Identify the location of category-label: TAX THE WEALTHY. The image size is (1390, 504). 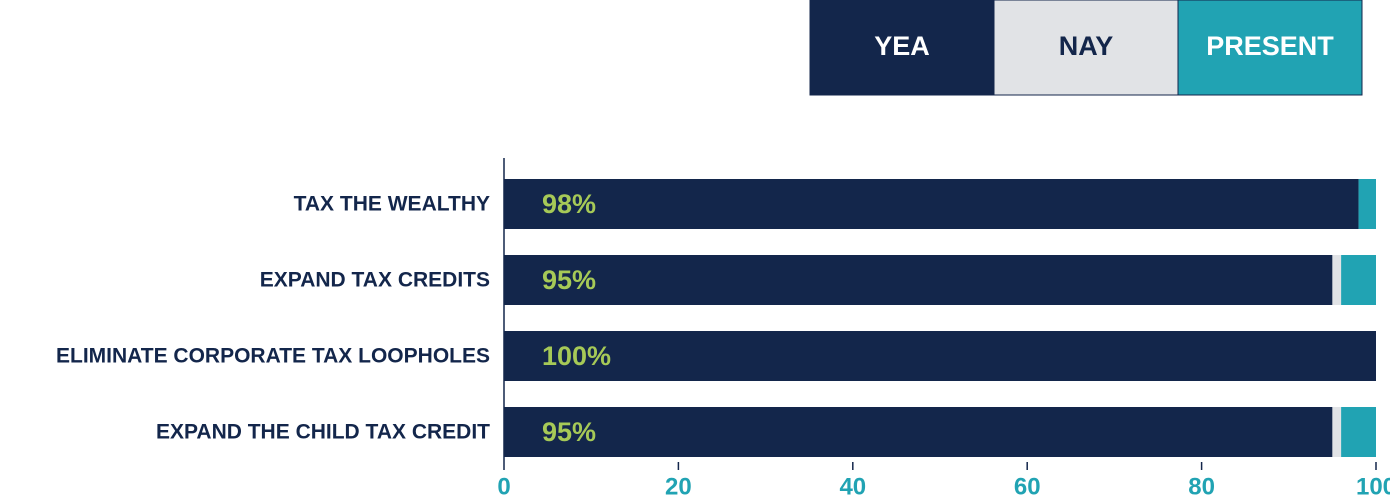
(392, 204).